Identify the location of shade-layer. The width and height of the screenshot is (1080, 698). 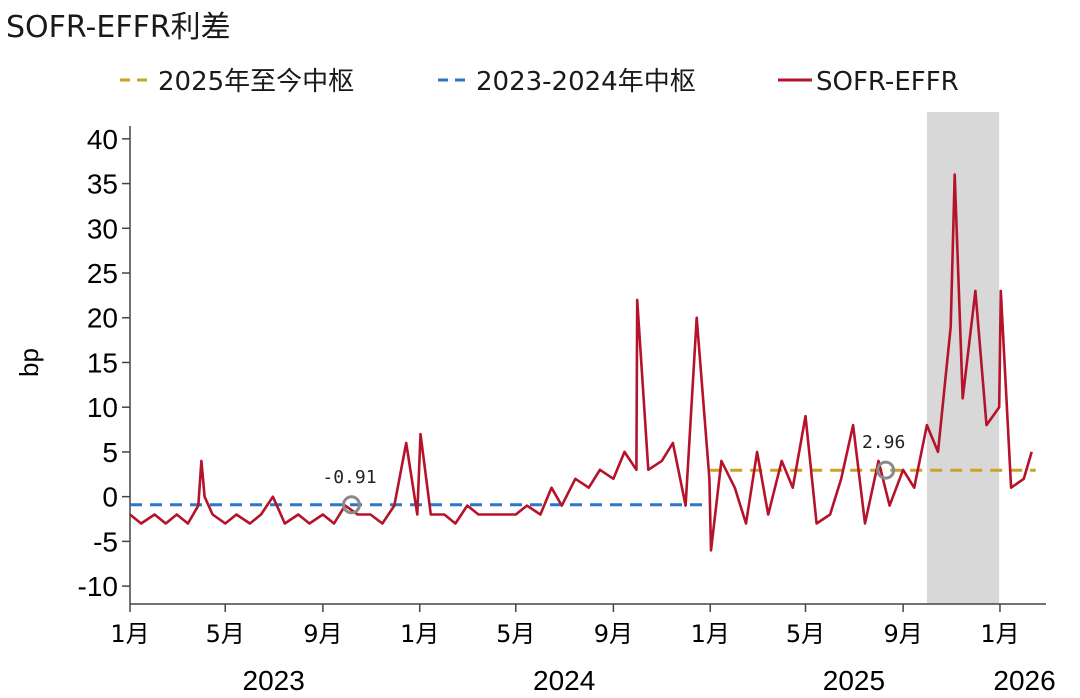
(963, 358).